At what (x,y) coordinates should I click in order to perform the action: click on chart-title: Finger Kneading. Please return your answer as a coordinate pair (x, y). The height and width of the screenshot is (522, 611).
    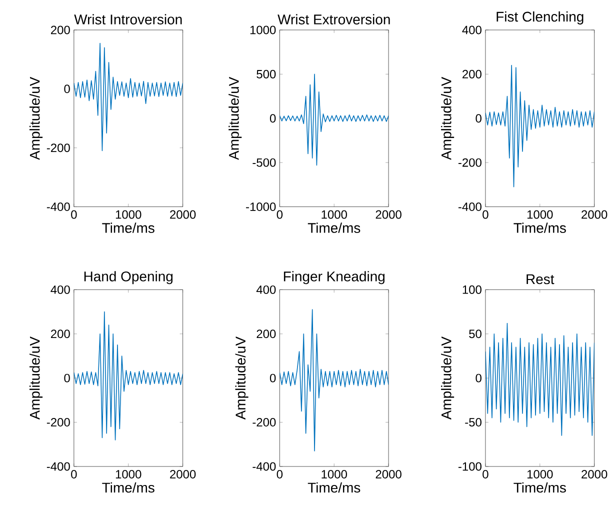
    Looking at the image, I should click on (334, 277).